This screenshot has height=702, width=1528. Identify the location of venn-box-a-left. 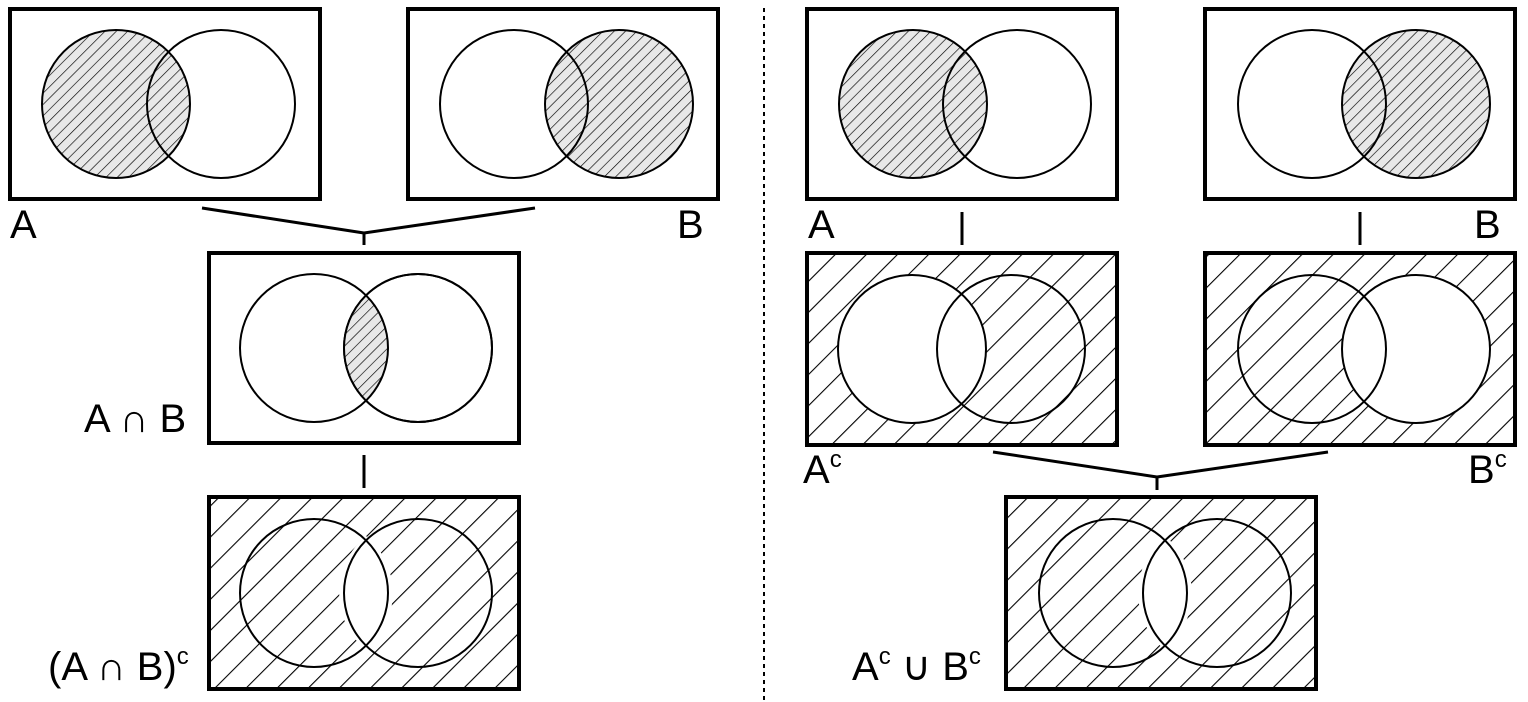
(165, 104).